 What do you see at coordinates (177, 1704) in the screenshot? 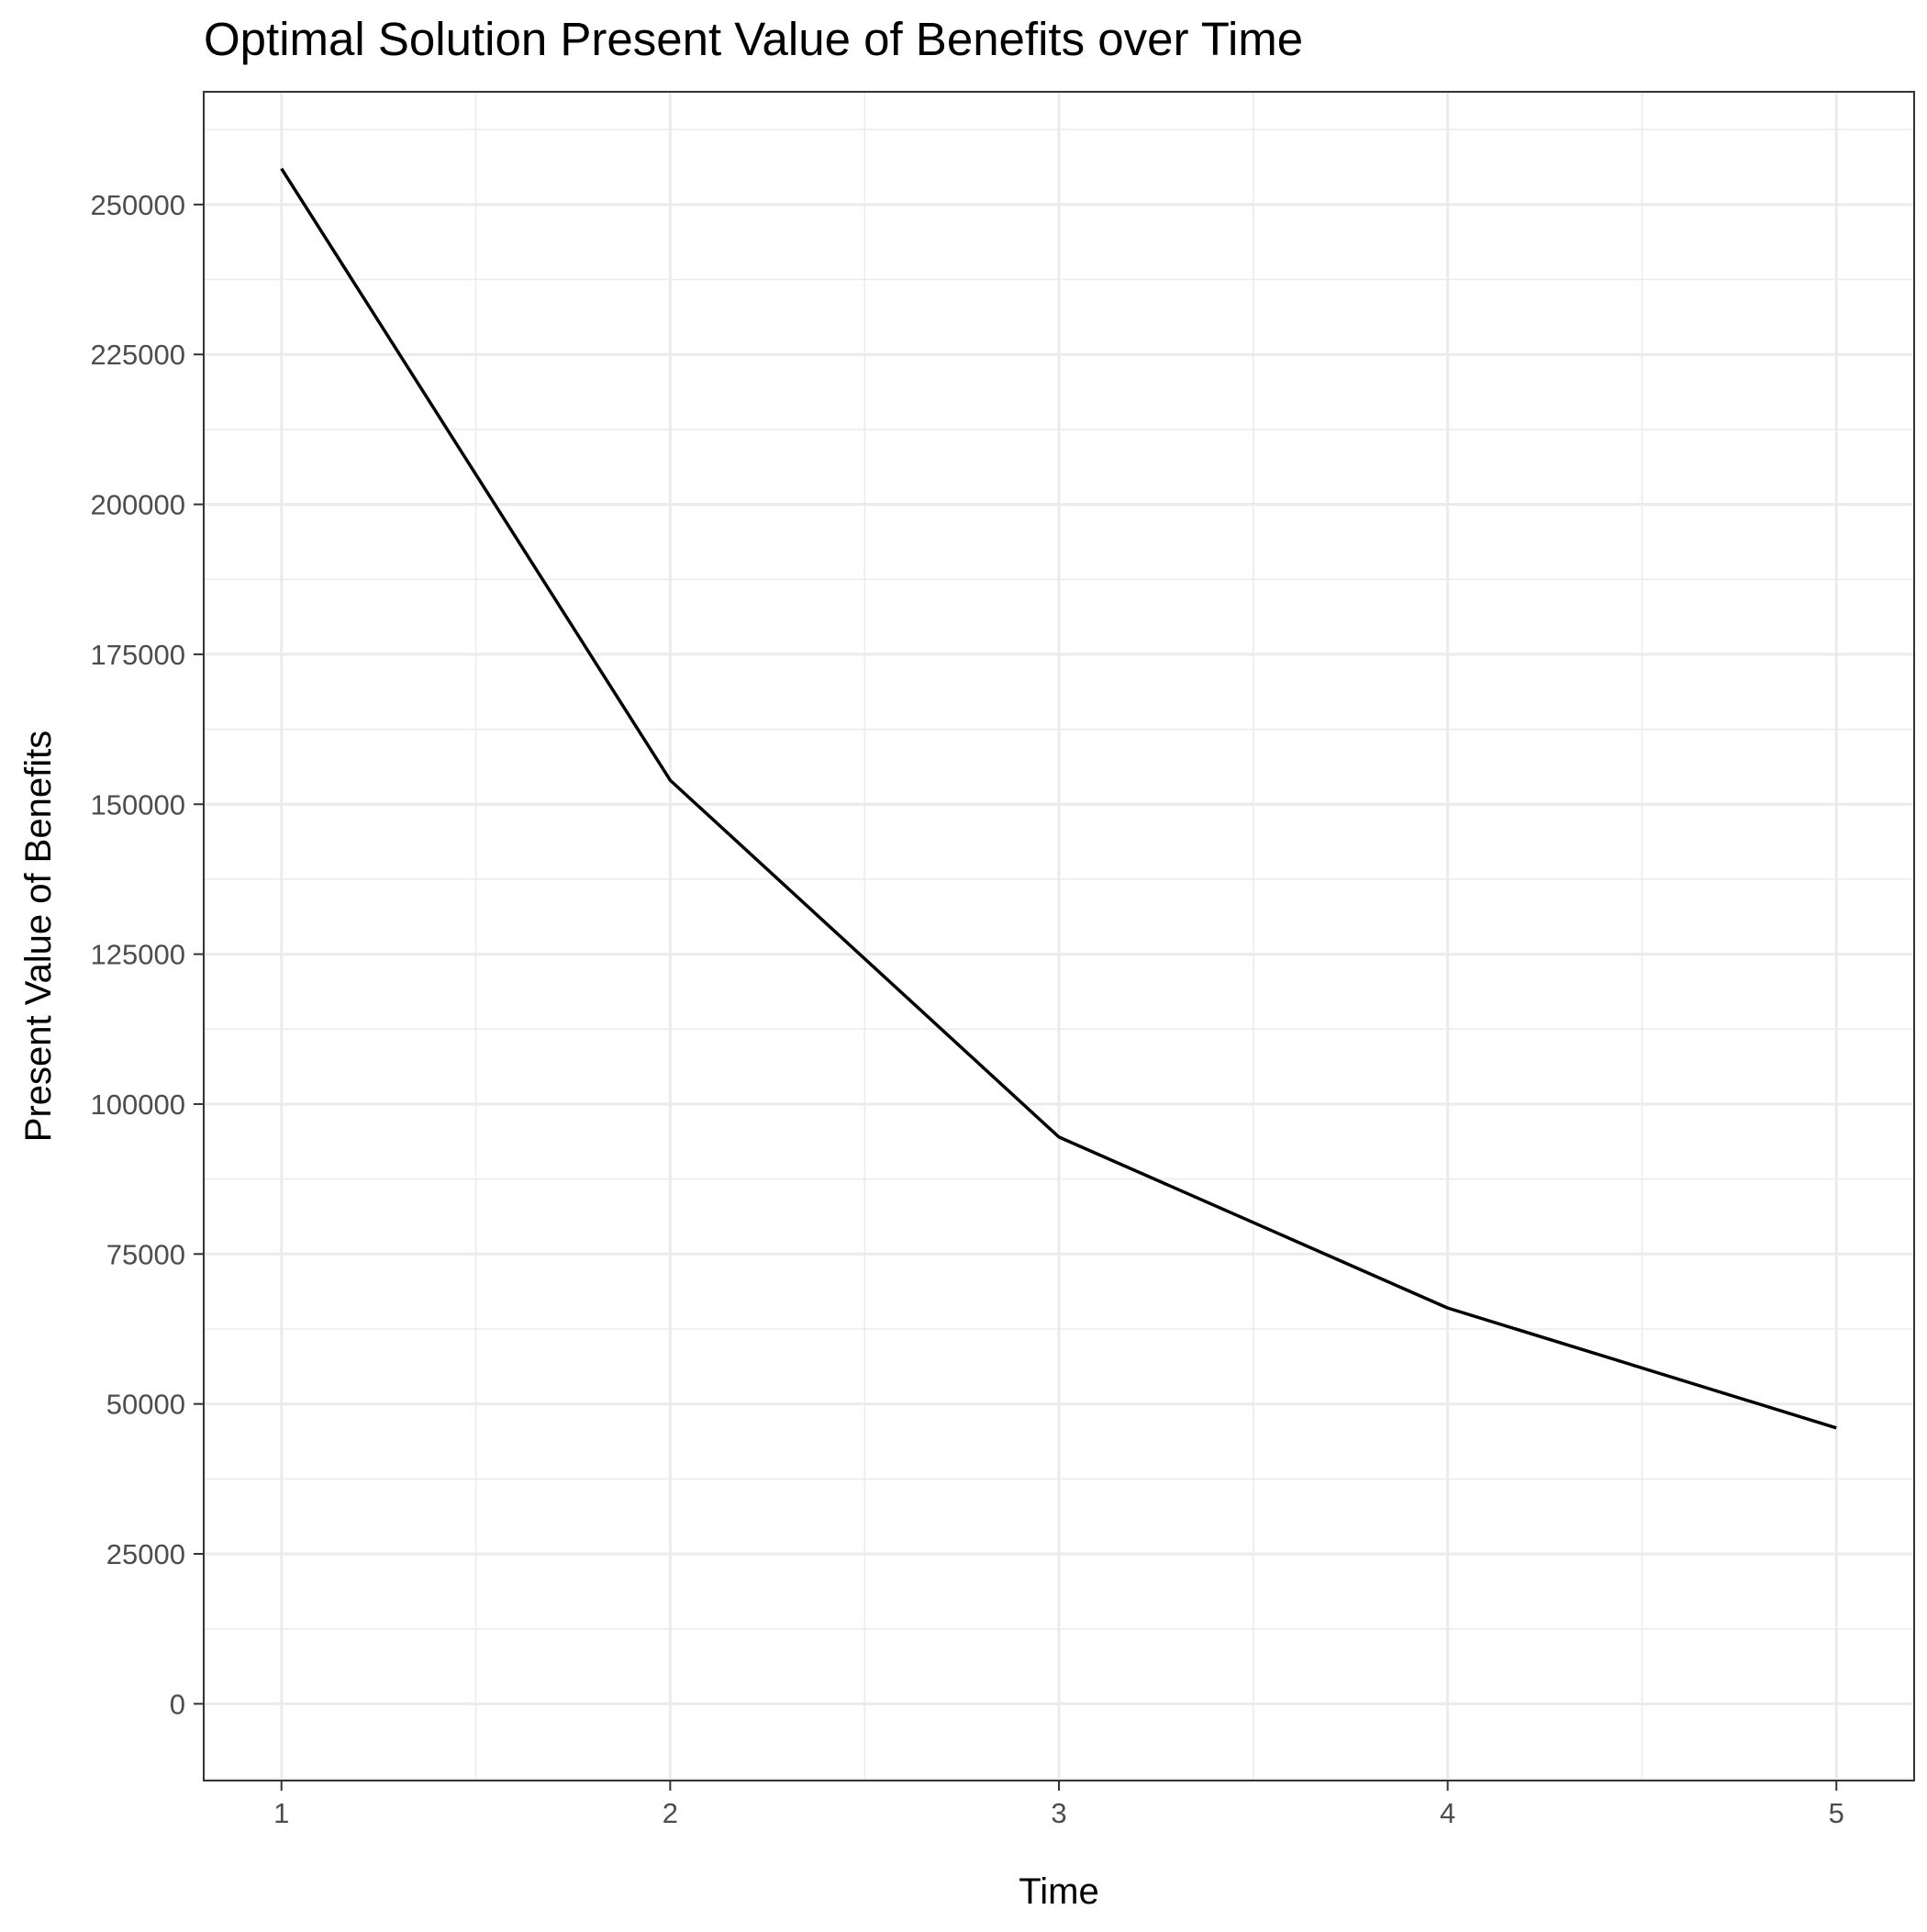
I see `y-tick-label: 0` at bounding box center [177, 1704].